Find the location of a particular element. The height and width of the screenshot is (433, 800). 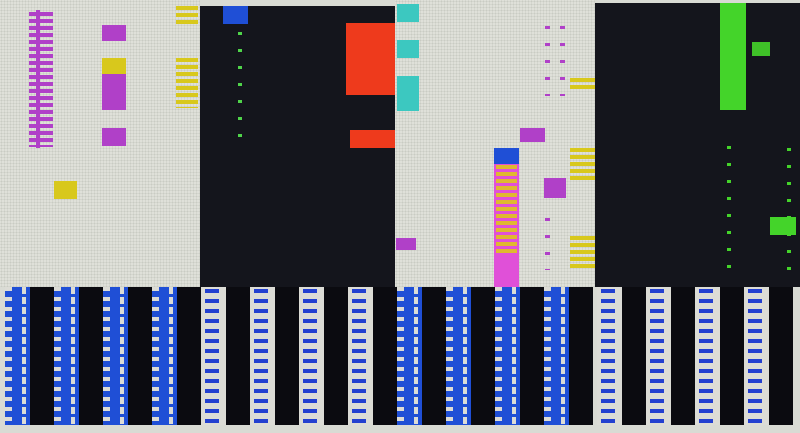

magenta-ladder-sprite is located at coordinates (41, 79).